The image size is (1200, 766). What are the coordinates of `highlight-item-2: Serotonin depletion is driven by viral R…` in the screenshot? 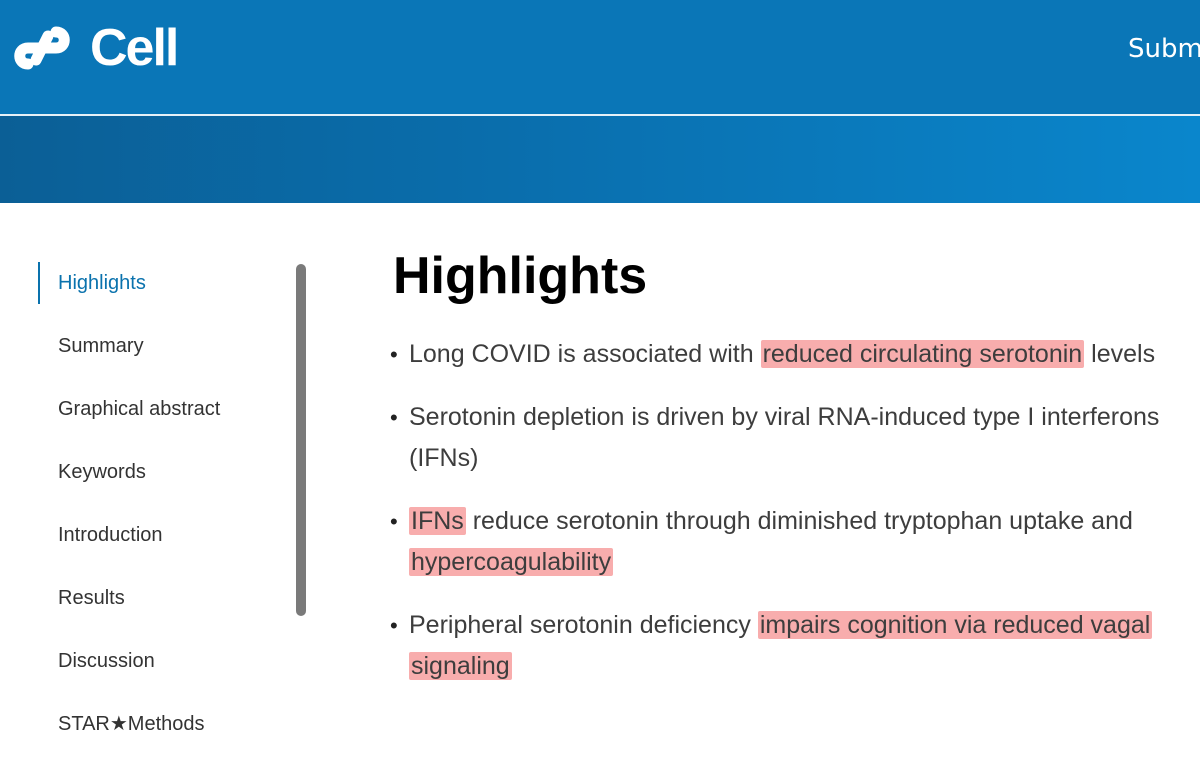 It's located at (780, 438).